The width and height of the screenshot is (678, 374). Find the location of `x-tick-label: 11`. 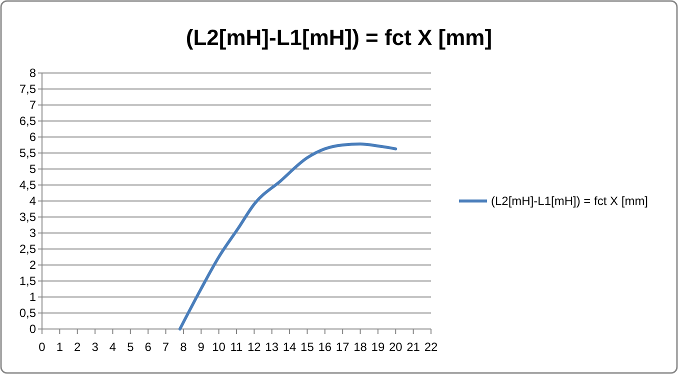

x-tick-label: 11 is located at coordinates (237, 347).